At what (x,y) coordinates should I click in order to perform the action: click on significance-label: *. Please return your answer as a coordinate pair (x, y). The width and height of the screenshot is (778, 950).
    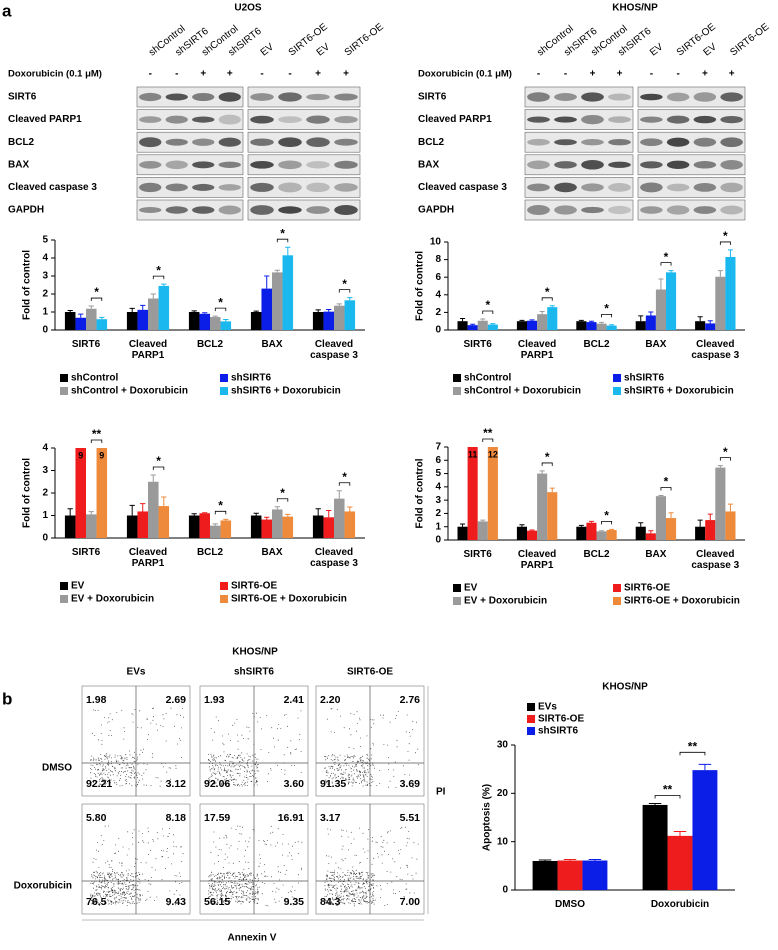
    Looking at the image, I should click on (547, 292).